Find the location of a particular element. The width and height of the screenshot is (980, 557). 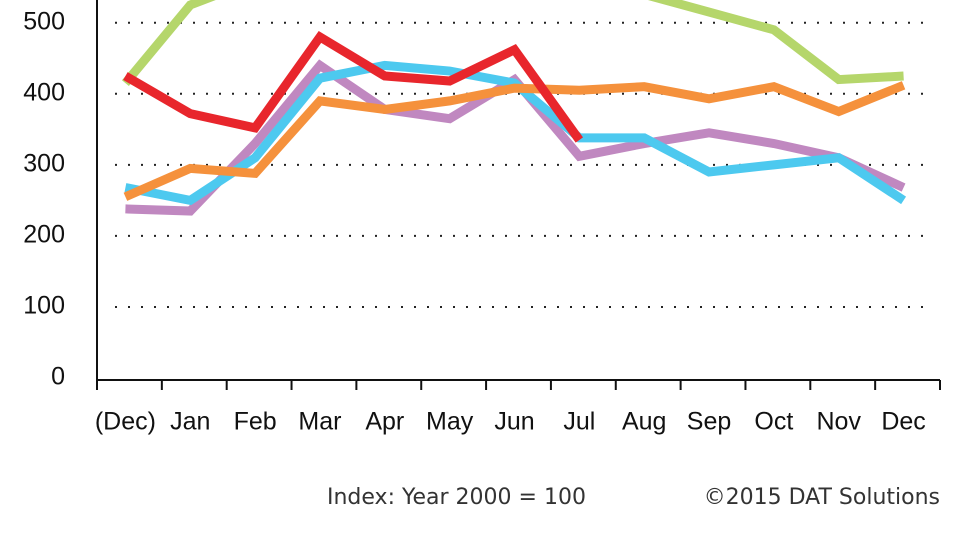

y-tick-label: 300 is located at coordinates (44, 163).